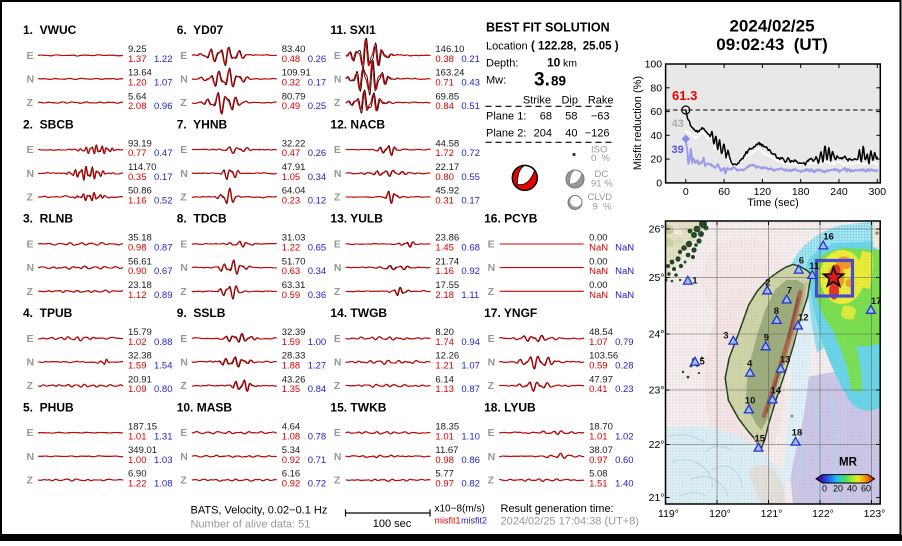 Image resolution: width=902 pixels, height=546 pixels. I want to click on svg-text: 83.40, so click(294, 49).